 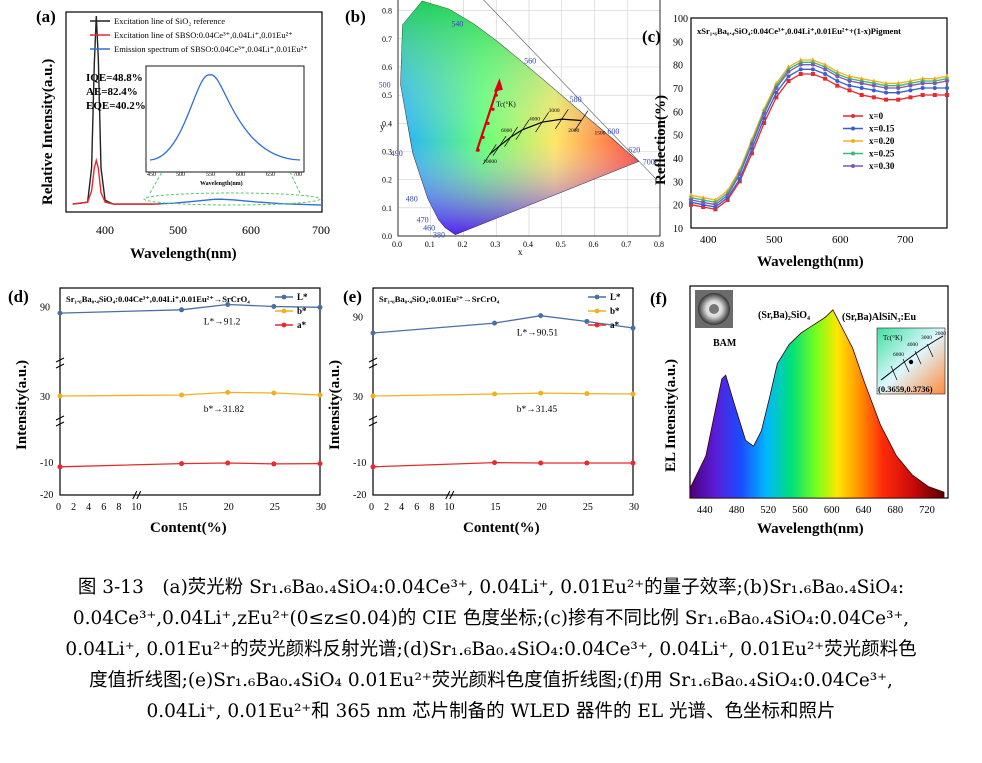 What do you see at coordinates (439, 235) in the screenshot?
I see `wavelength-label: 380` at bounding box center [439, 235].